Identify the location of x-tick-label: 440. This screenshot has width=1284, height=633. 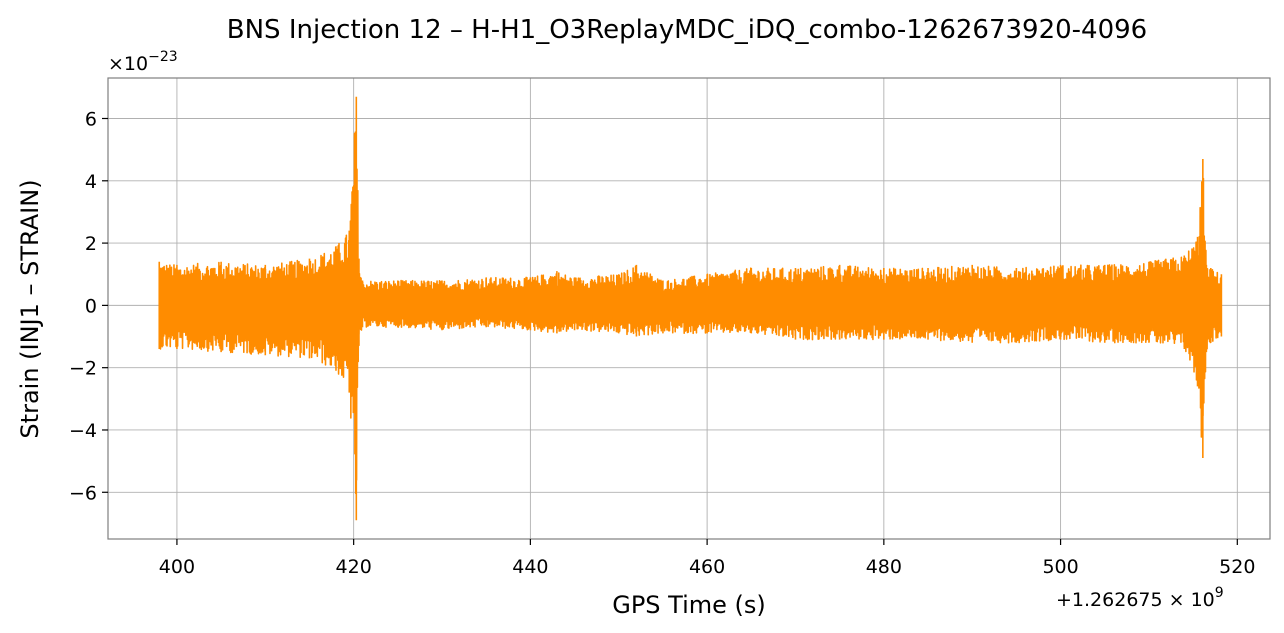
(530, 567).